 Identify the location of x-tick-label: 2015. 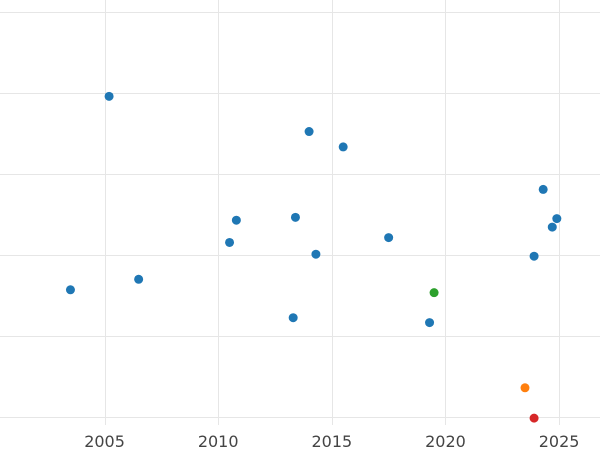
(331, 441).